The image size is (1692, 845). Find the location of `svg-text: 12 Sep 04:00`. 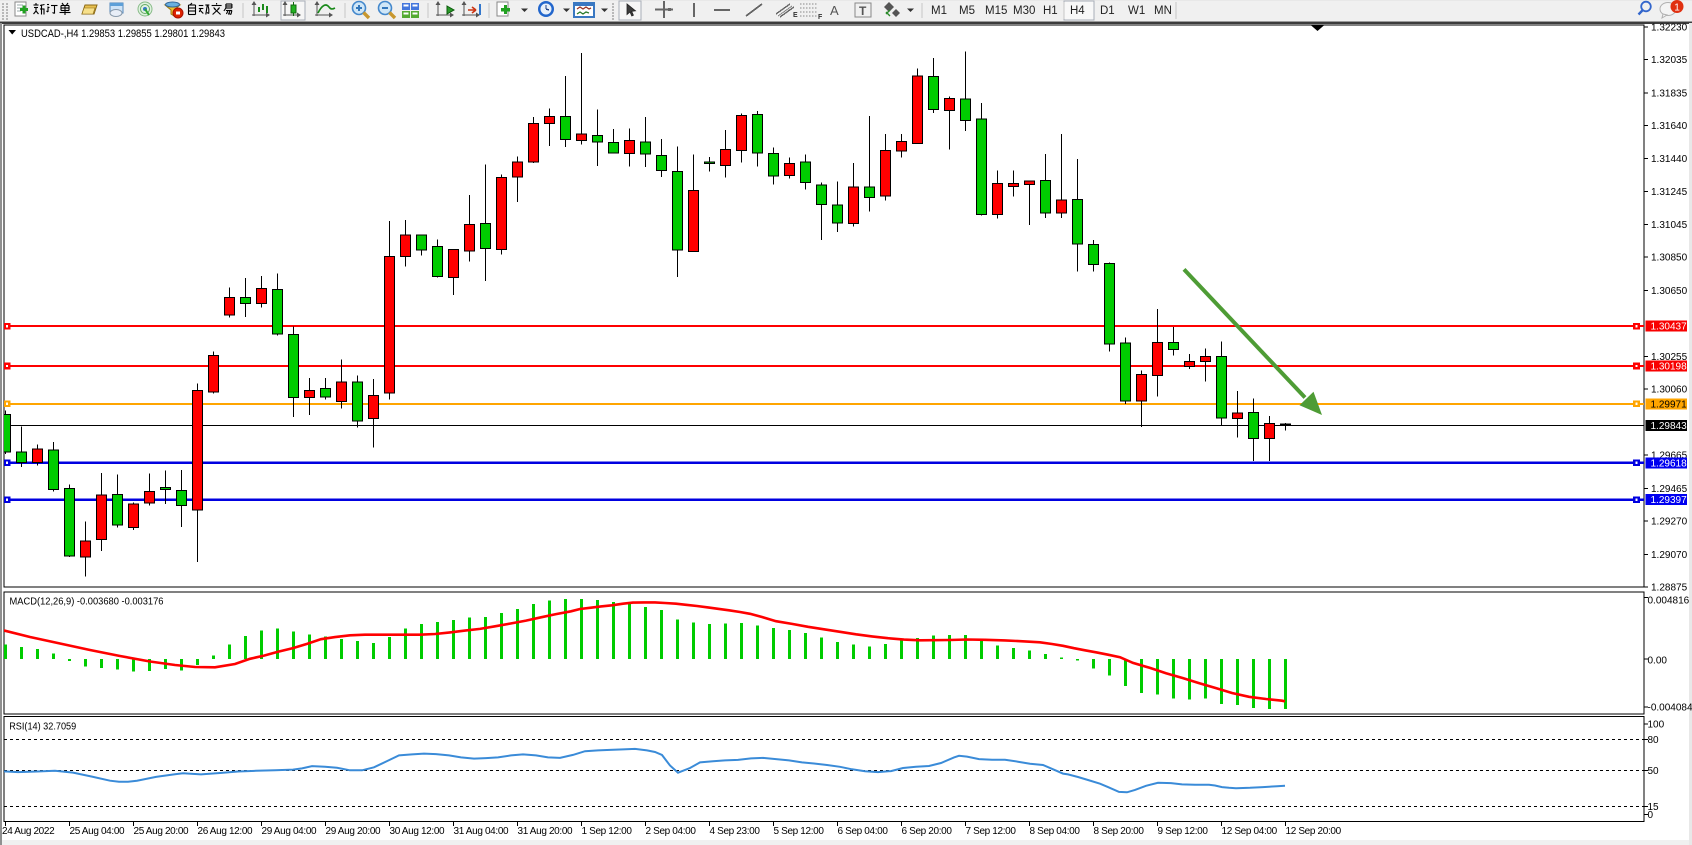

svg-text: 12 Sep 04:00 is located at coordinates (1250, 831).